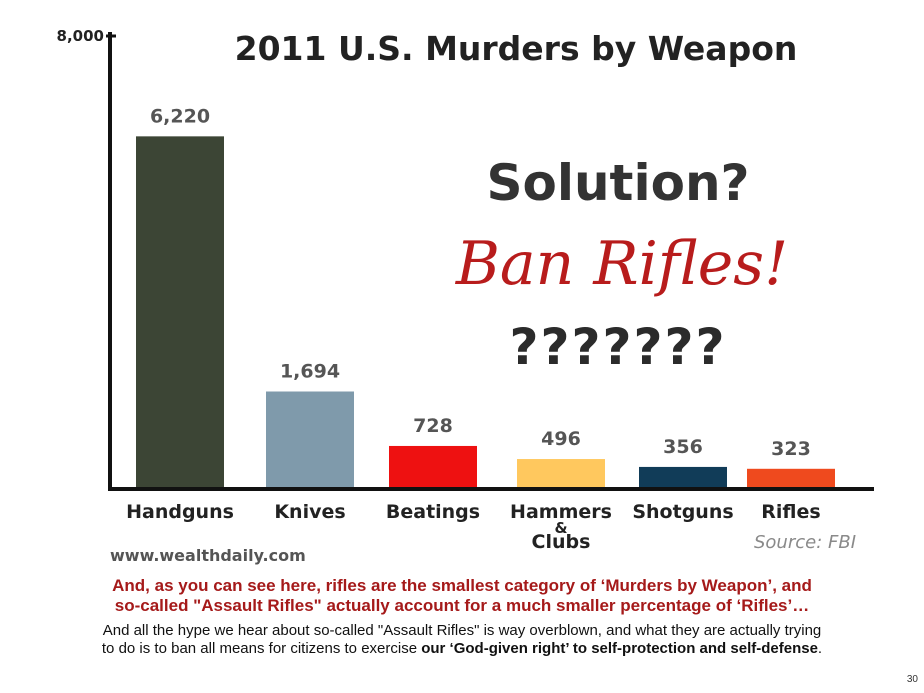 This screenshot has height=693, width=924. What do you see at coordinates (180, 116) in the screenshot?
I see `value-label: 6,220` at bounding box center [180, 116].